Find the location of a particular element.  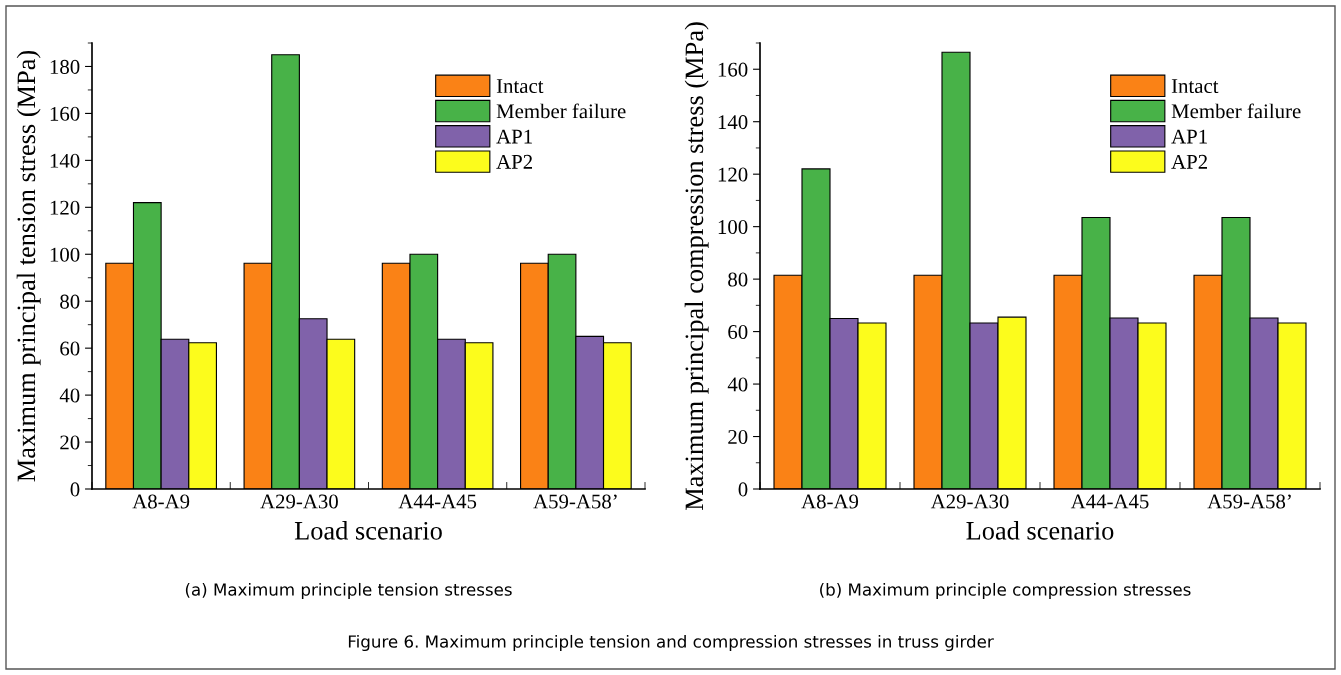

caption: Figure 6. Maximum principle tension and compression stresses in truss girder is located at coordinates (671, 643).